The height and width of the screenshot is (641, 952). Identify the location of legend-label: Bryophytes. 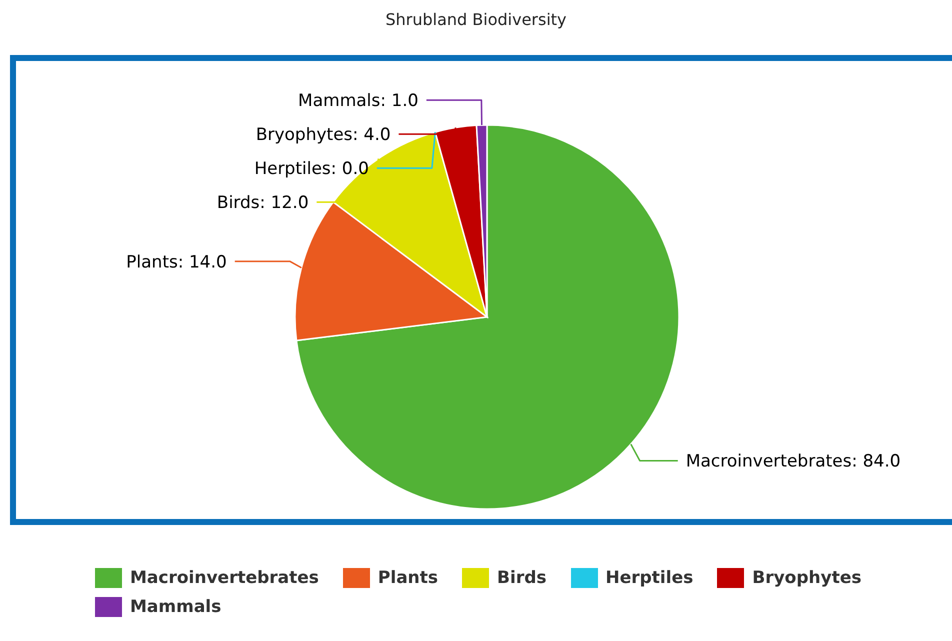
(807, 578).